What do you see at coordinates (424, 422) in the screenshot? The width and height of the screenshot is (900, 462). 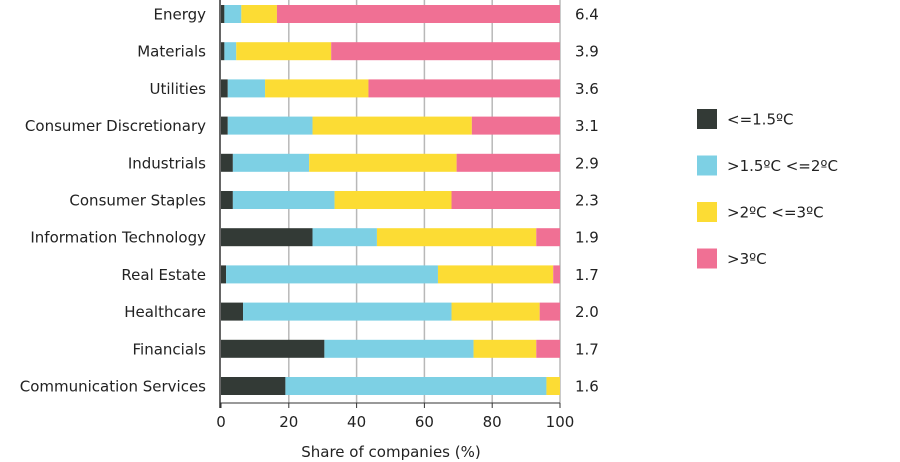 I see `x-tick-label: 60` at bounding box center [424, 422].